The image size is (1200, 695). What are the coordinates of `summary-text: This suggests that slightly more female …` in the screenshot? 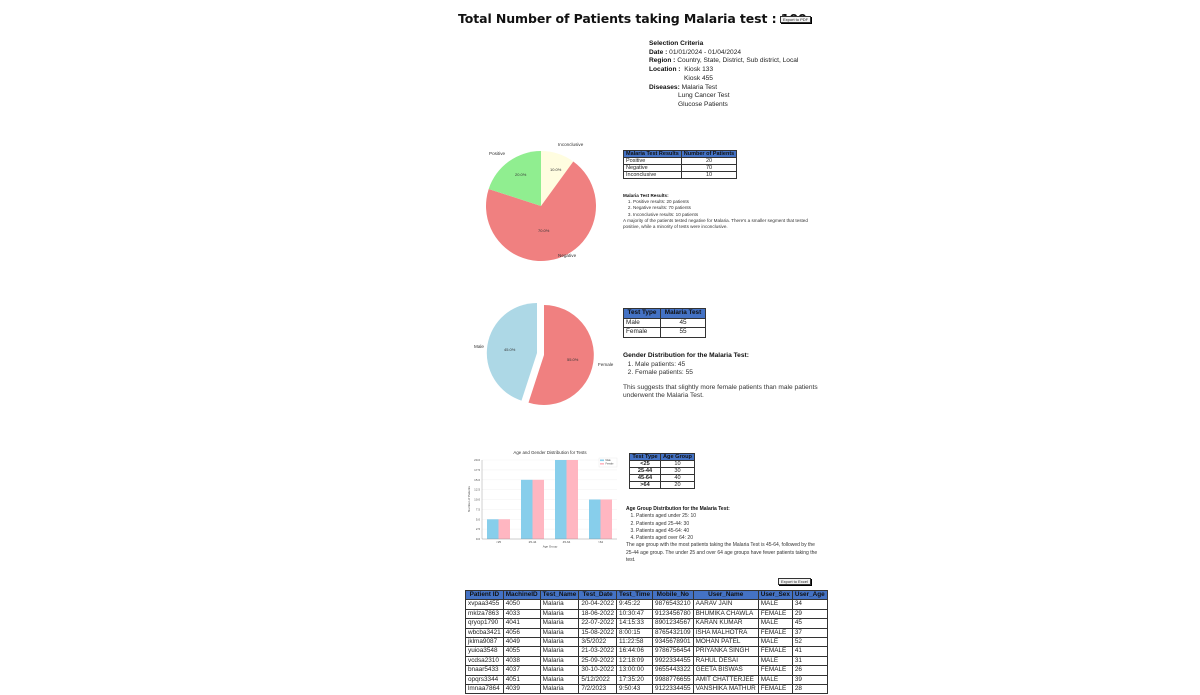 It's located at (720, 391).